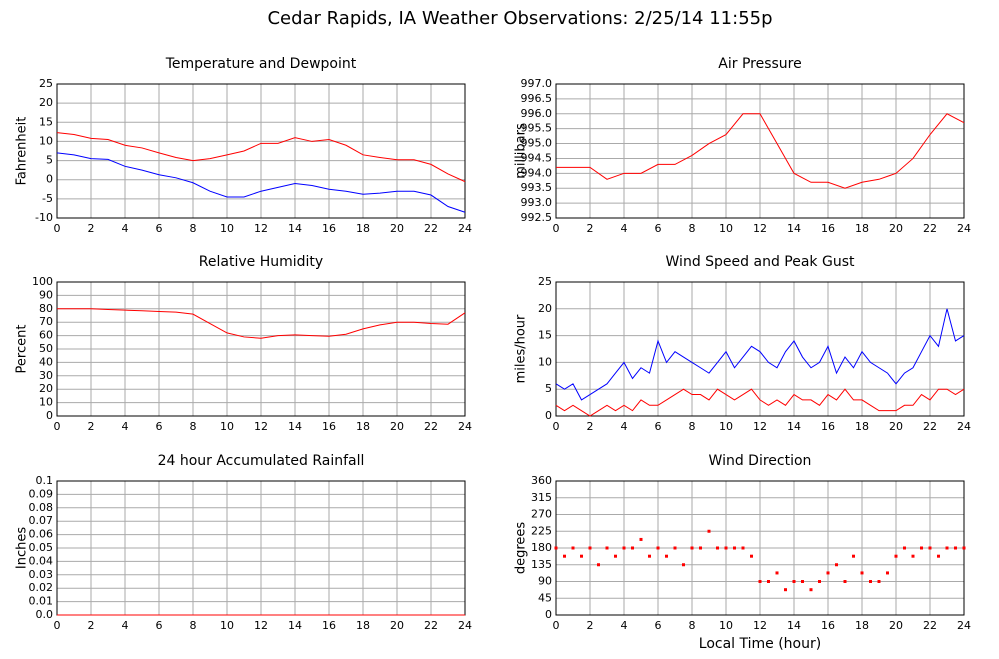  What do you see at coordinates (46, 402) in the screenshot?
I see `y-tick-label: 10` at bounding box center [46, 402].